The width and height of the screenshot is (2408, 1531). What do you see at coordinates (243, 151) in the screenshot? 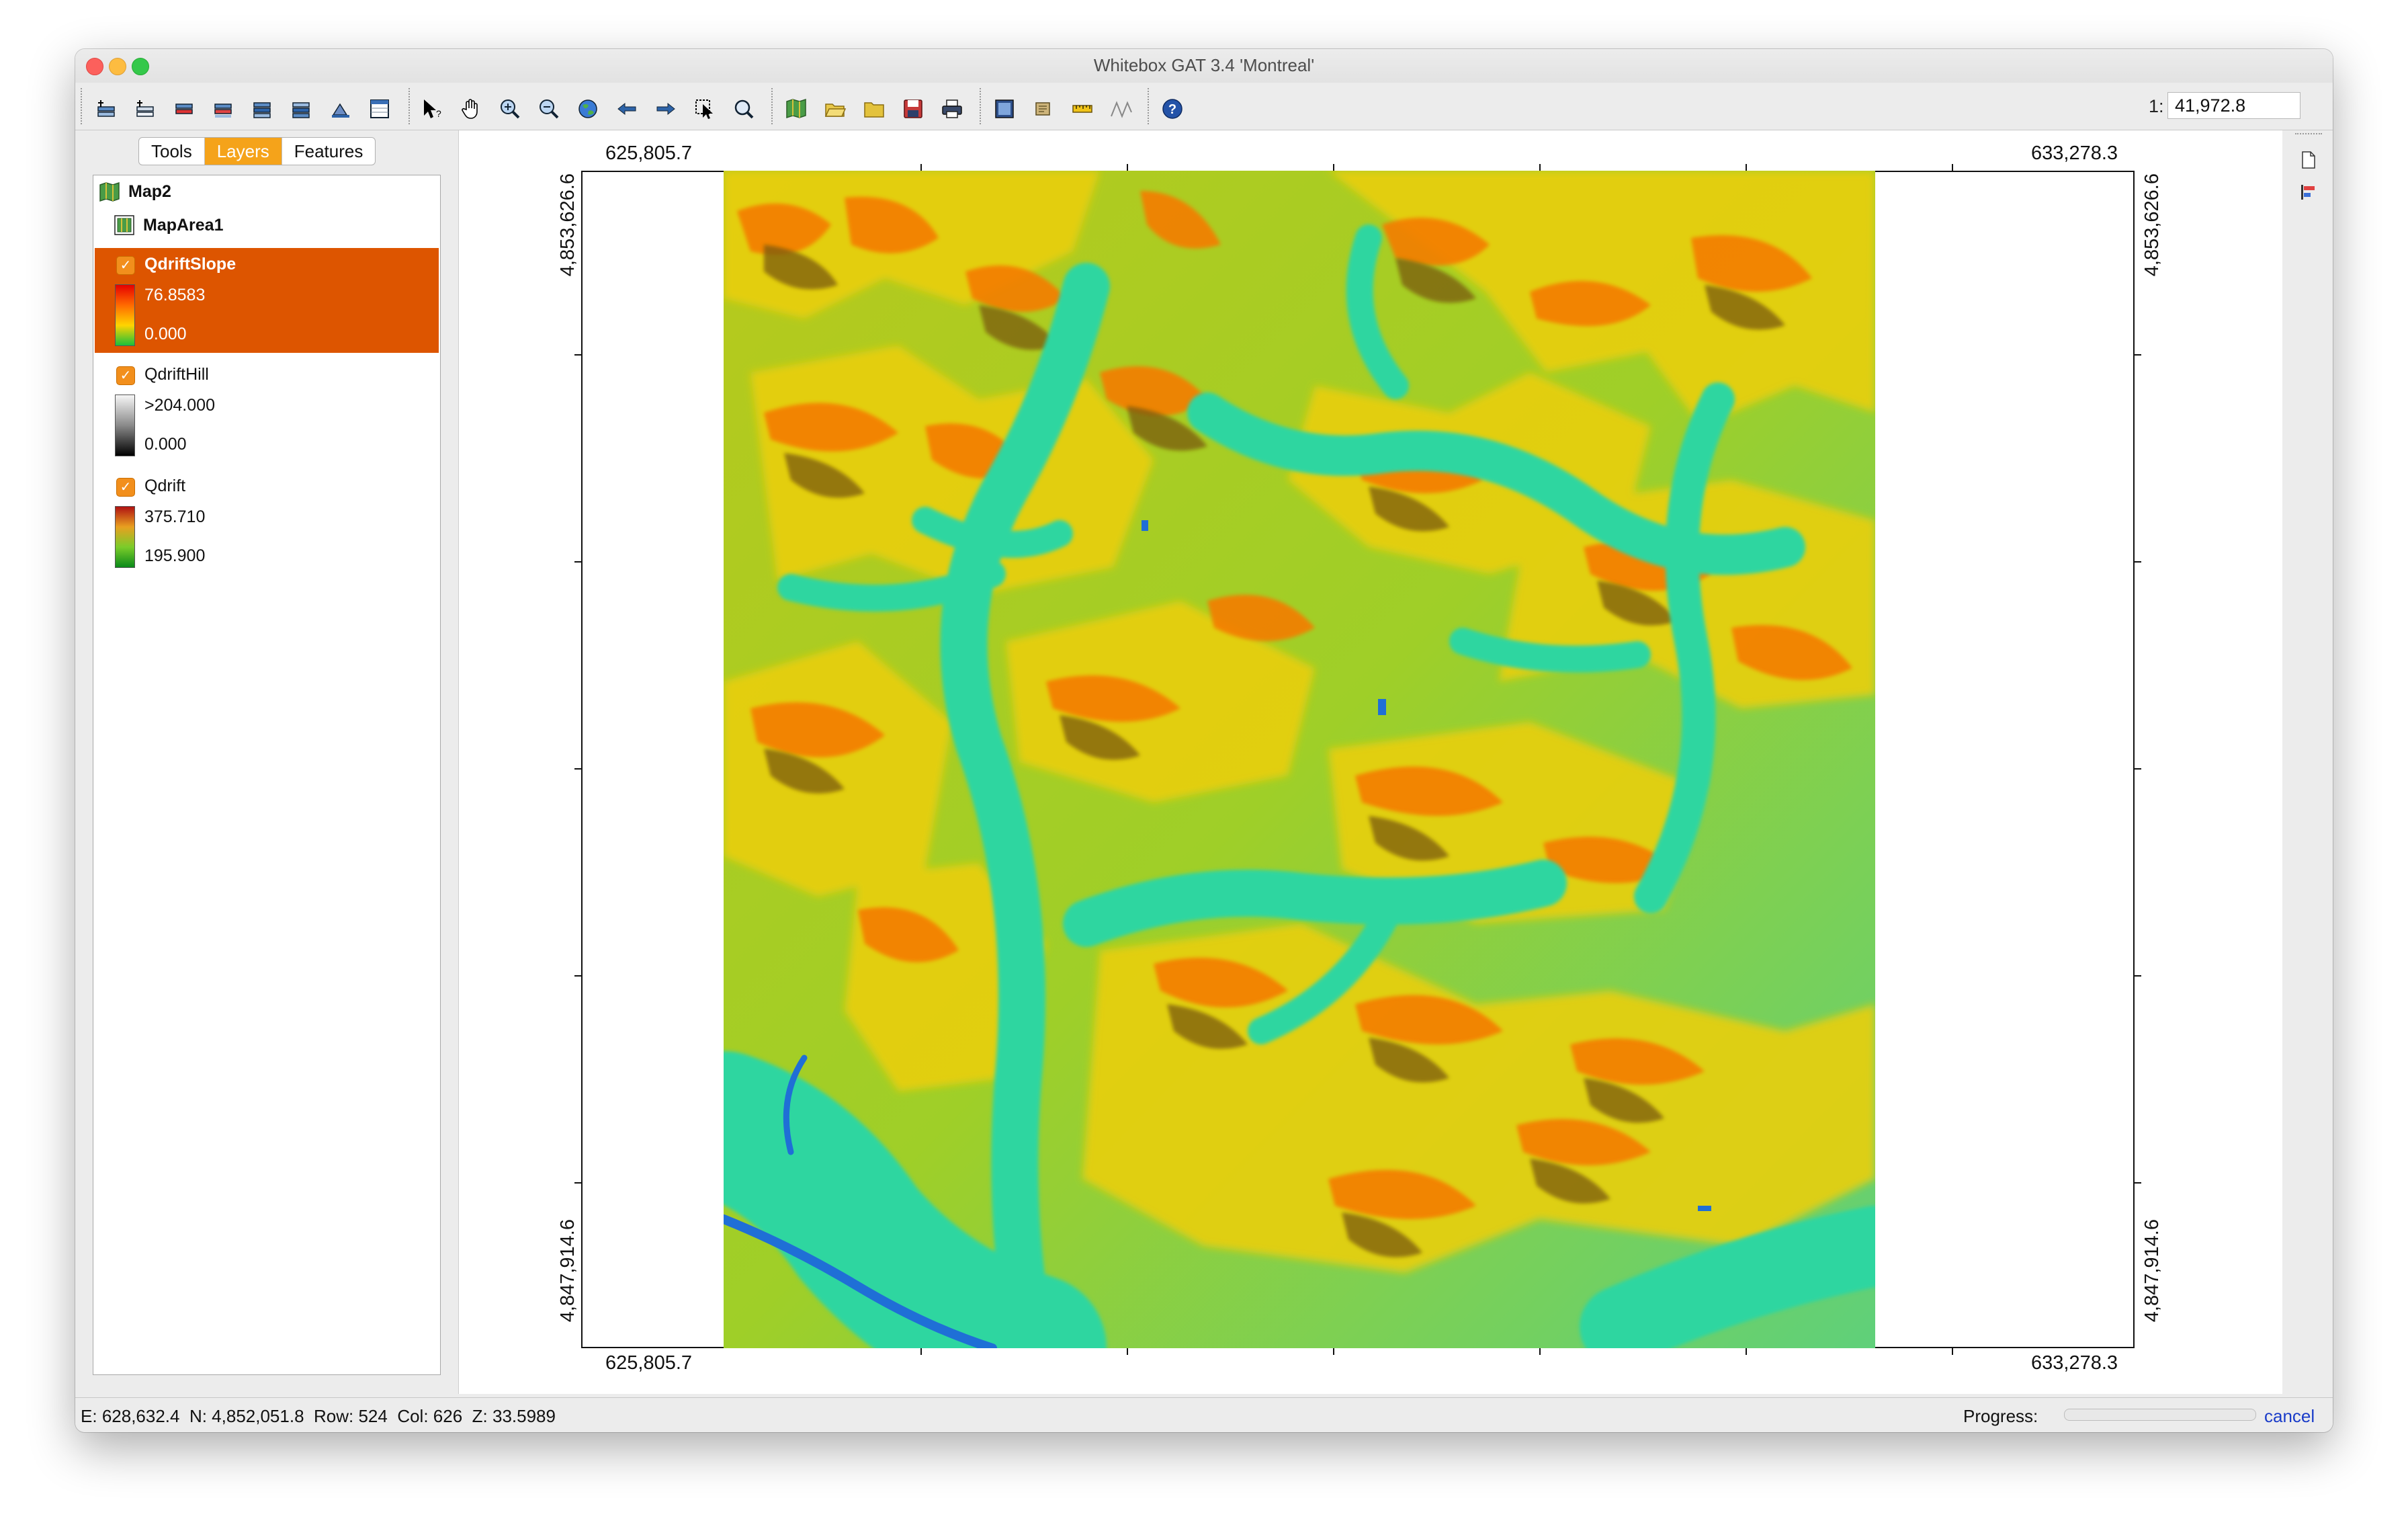
I see `tab-layers: Layers` at bounding box center [243, 151].